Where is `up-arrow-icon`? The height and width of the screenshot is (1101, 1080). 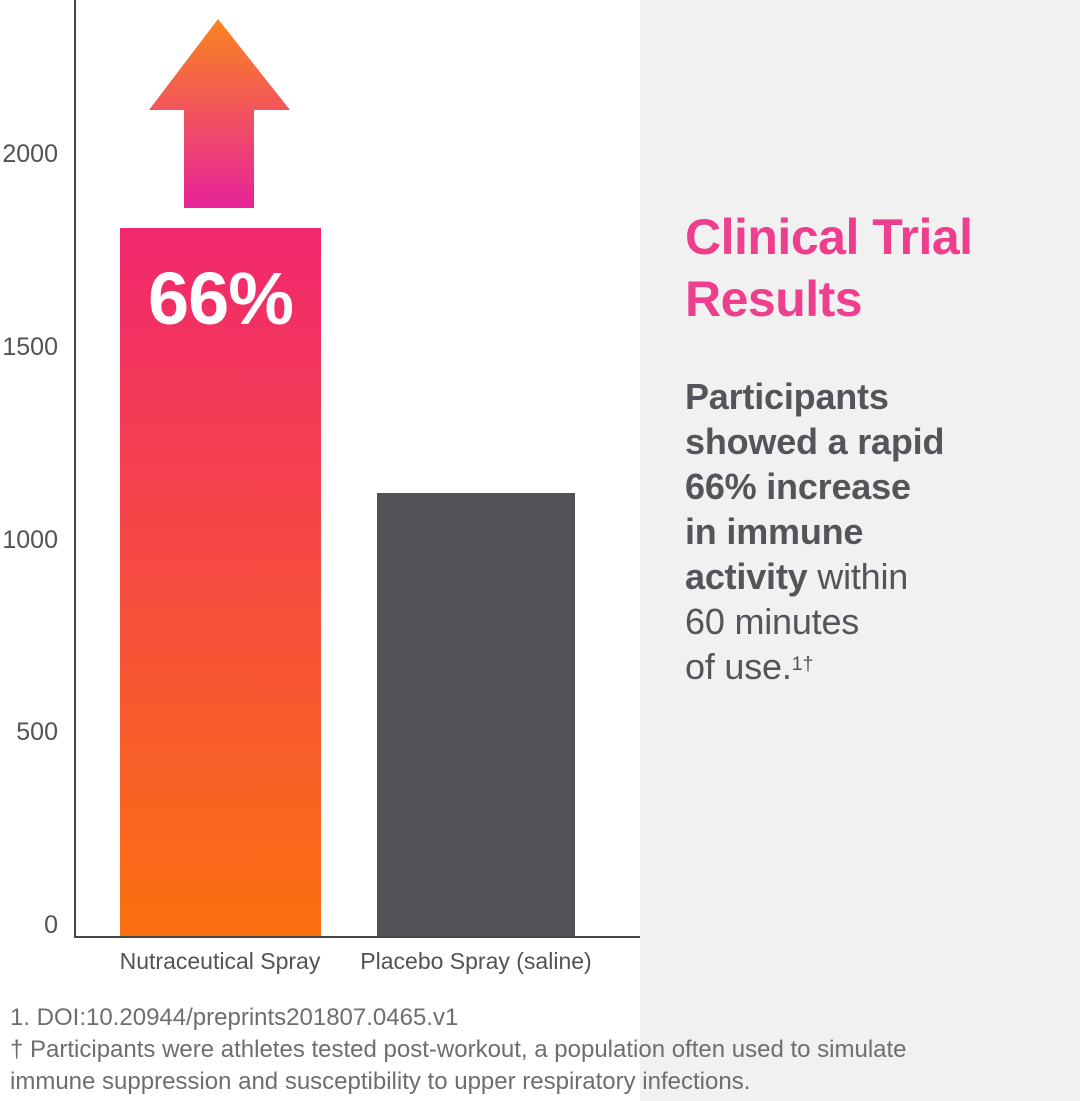 up-arrow-icon is located at coordinates (219, 113).